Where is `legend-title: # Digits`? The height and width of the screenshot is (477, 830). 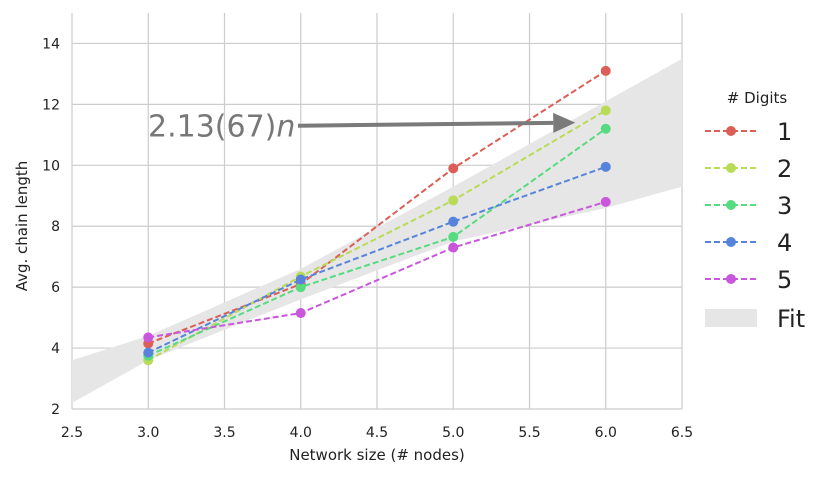 legend-title: # Digits is located at coordinates (757, 98).